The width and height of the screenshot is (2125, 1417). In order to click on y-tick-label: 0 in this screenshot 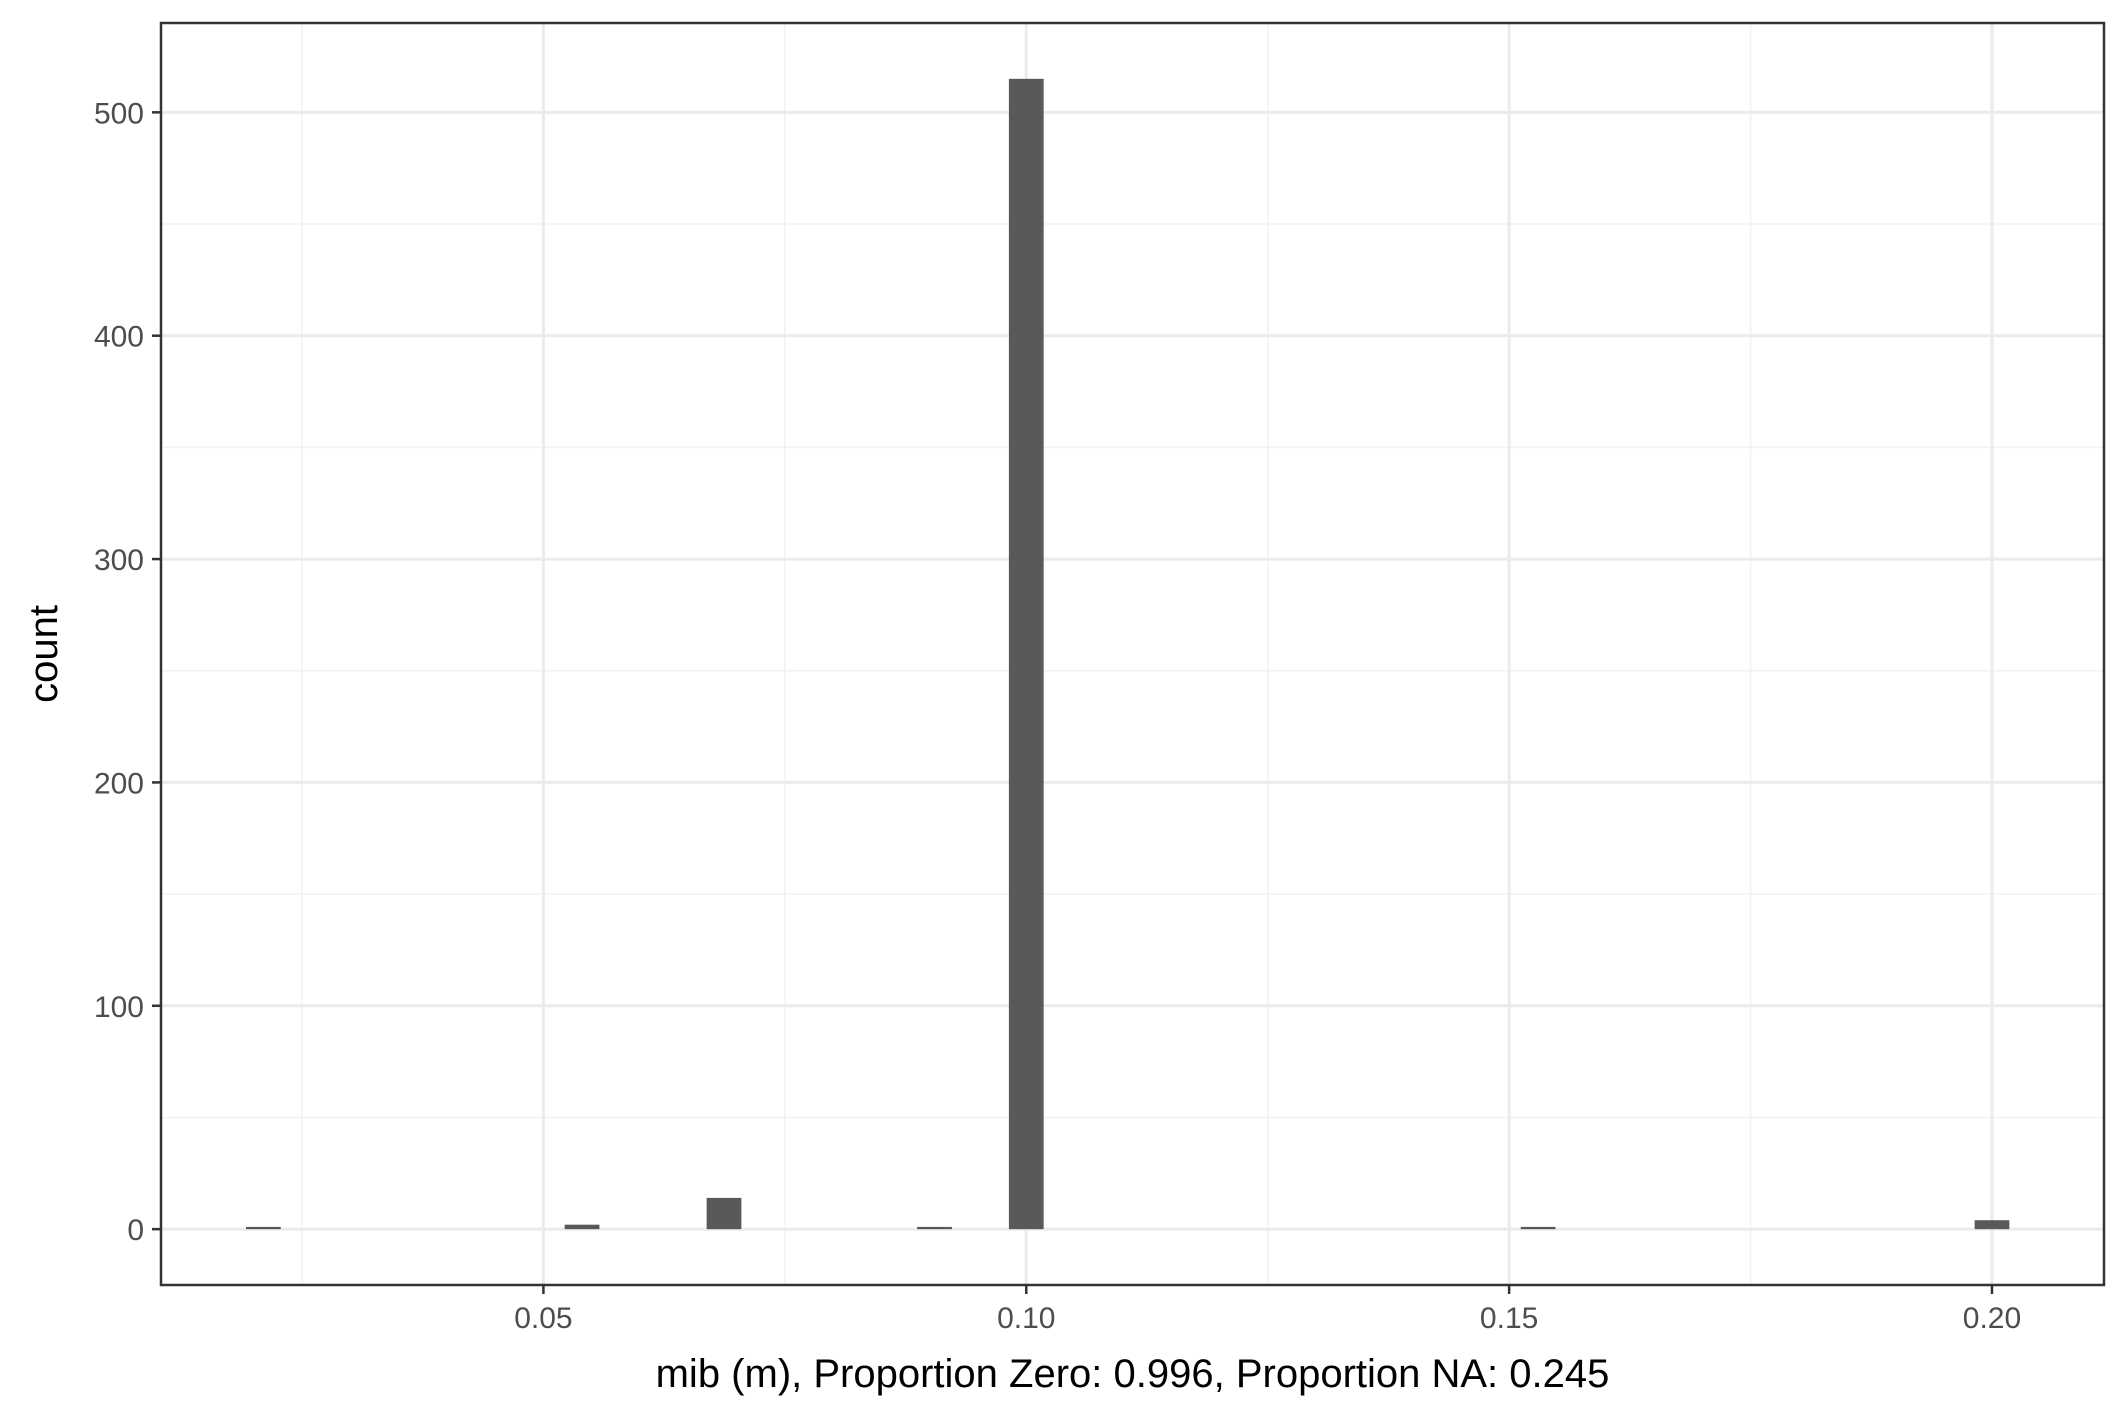, I will do `click(135, 1230)`.